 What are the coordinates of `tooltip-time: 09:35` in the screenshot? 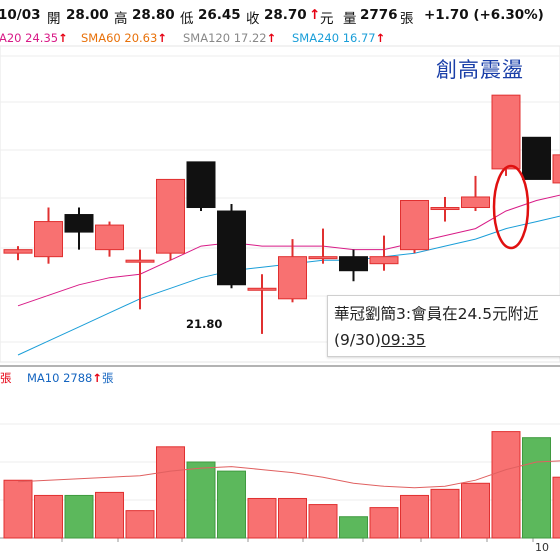 It's located at (403, 340).